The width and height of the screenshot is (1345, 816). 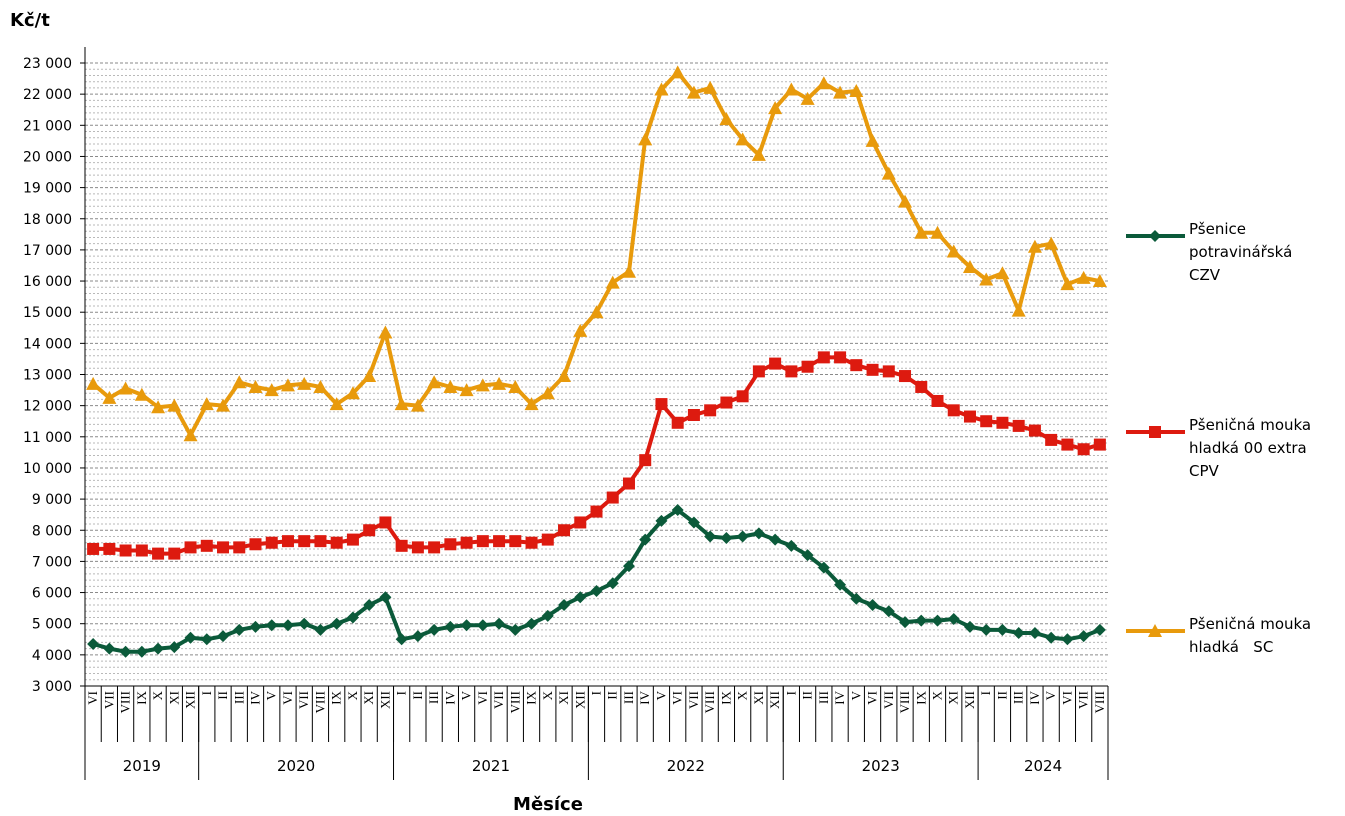 I want to click on y-tick-label: 15 000, so click(x=47, y=313).